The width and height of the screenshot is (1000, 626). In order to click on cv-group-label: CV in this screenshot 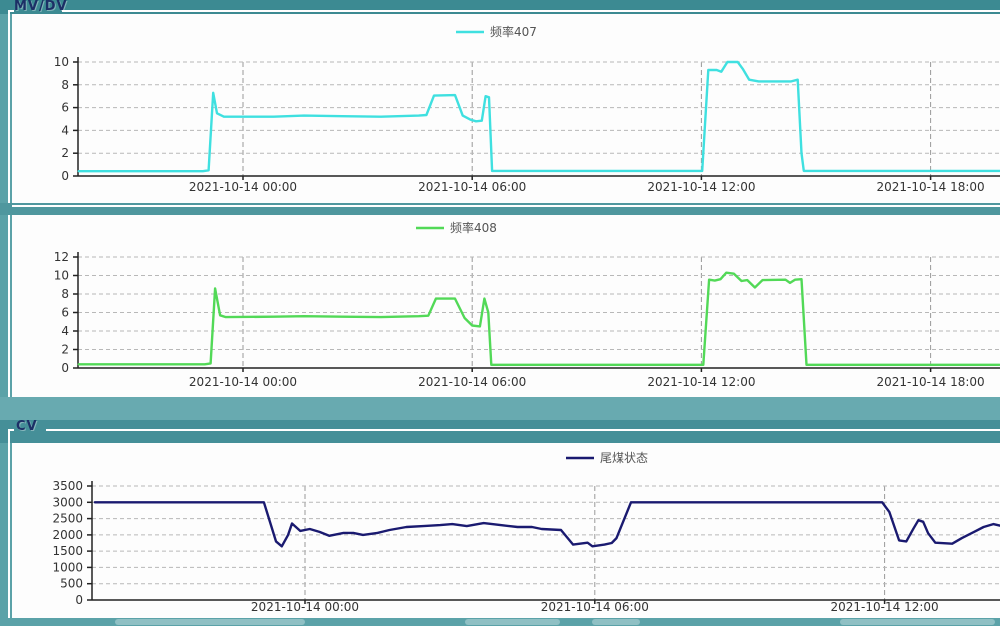, I will do `click(27, 426)`.